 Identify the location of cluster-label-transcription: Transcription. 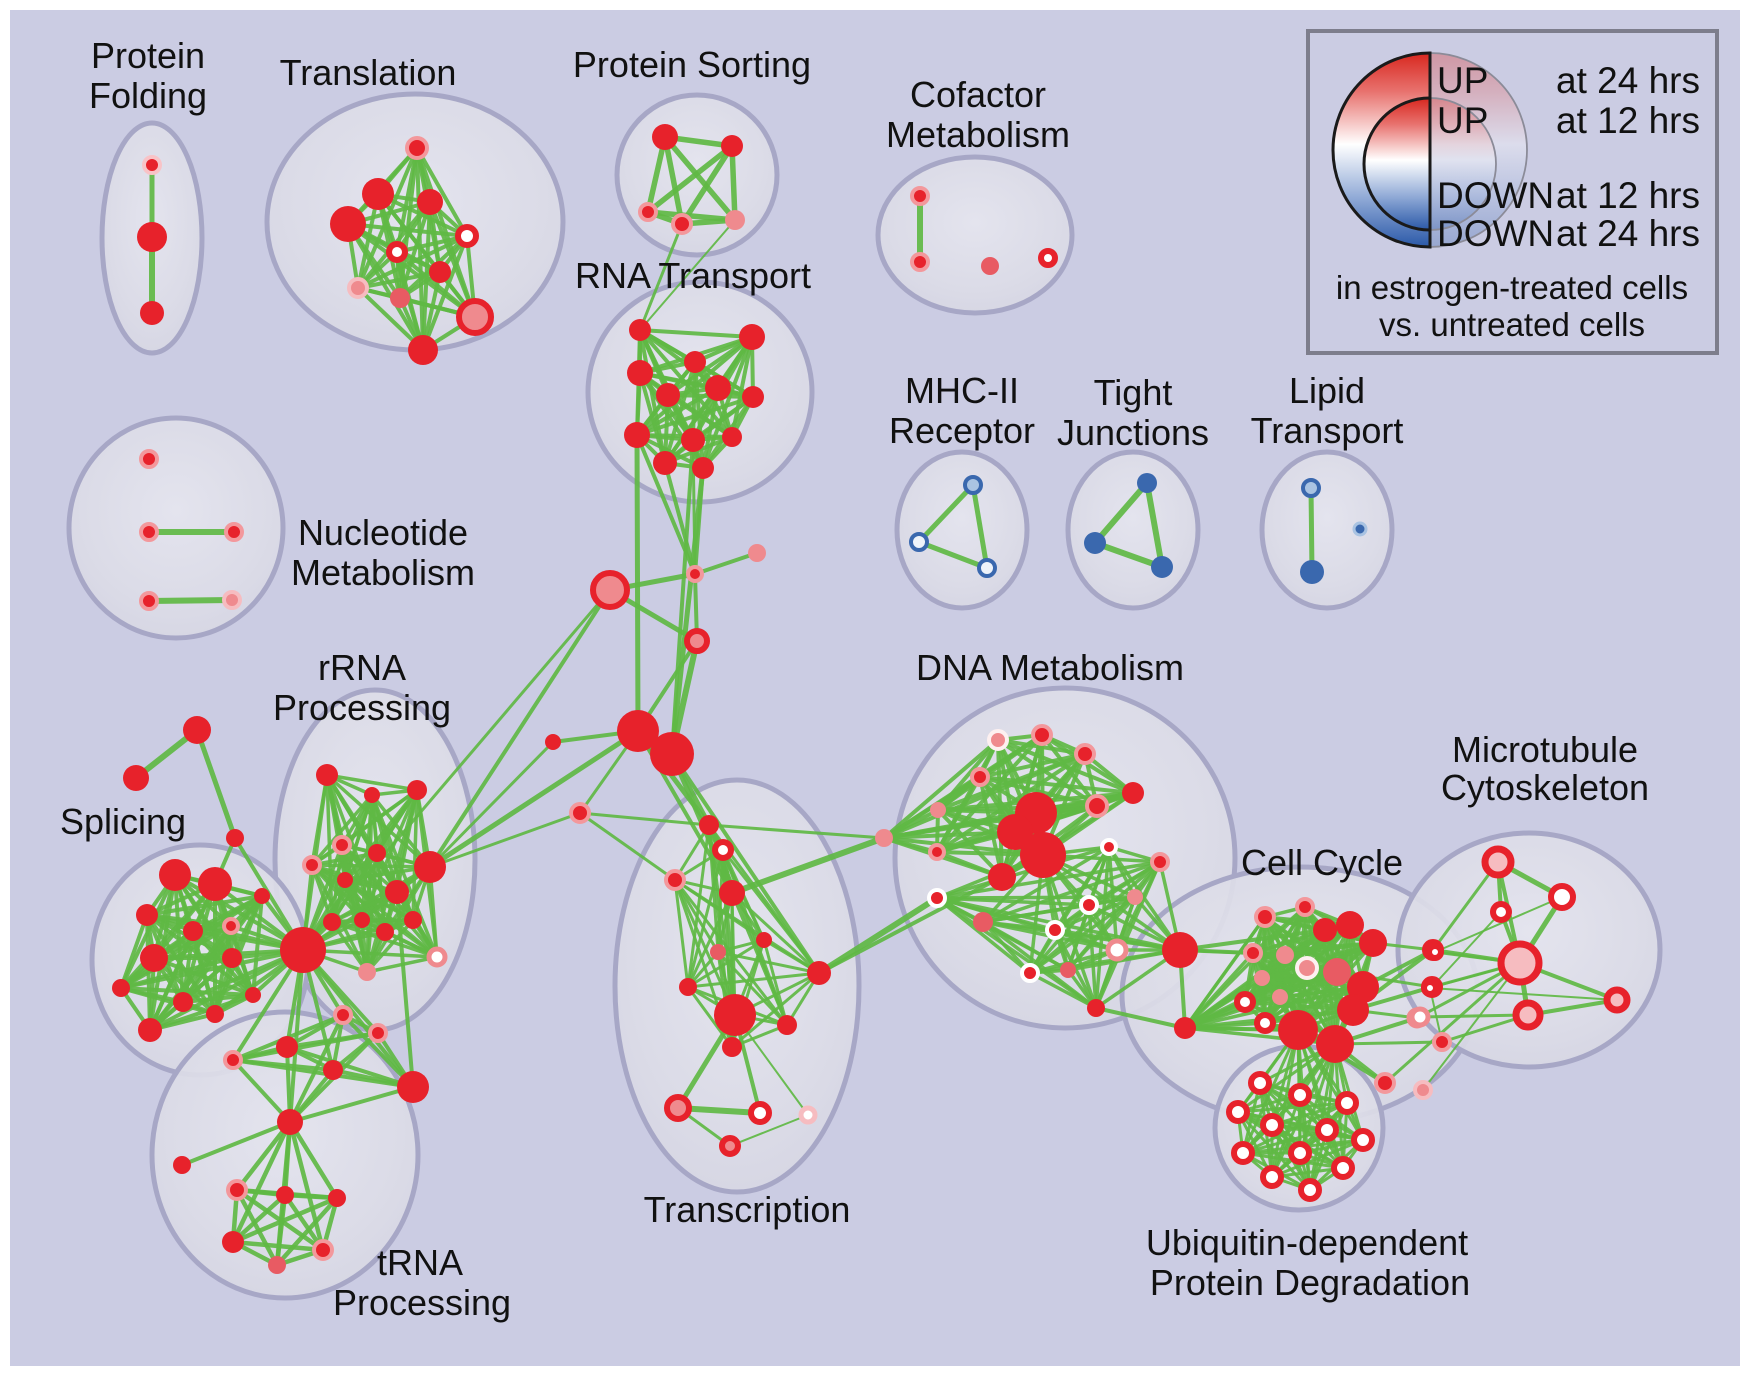
(747, 1209).